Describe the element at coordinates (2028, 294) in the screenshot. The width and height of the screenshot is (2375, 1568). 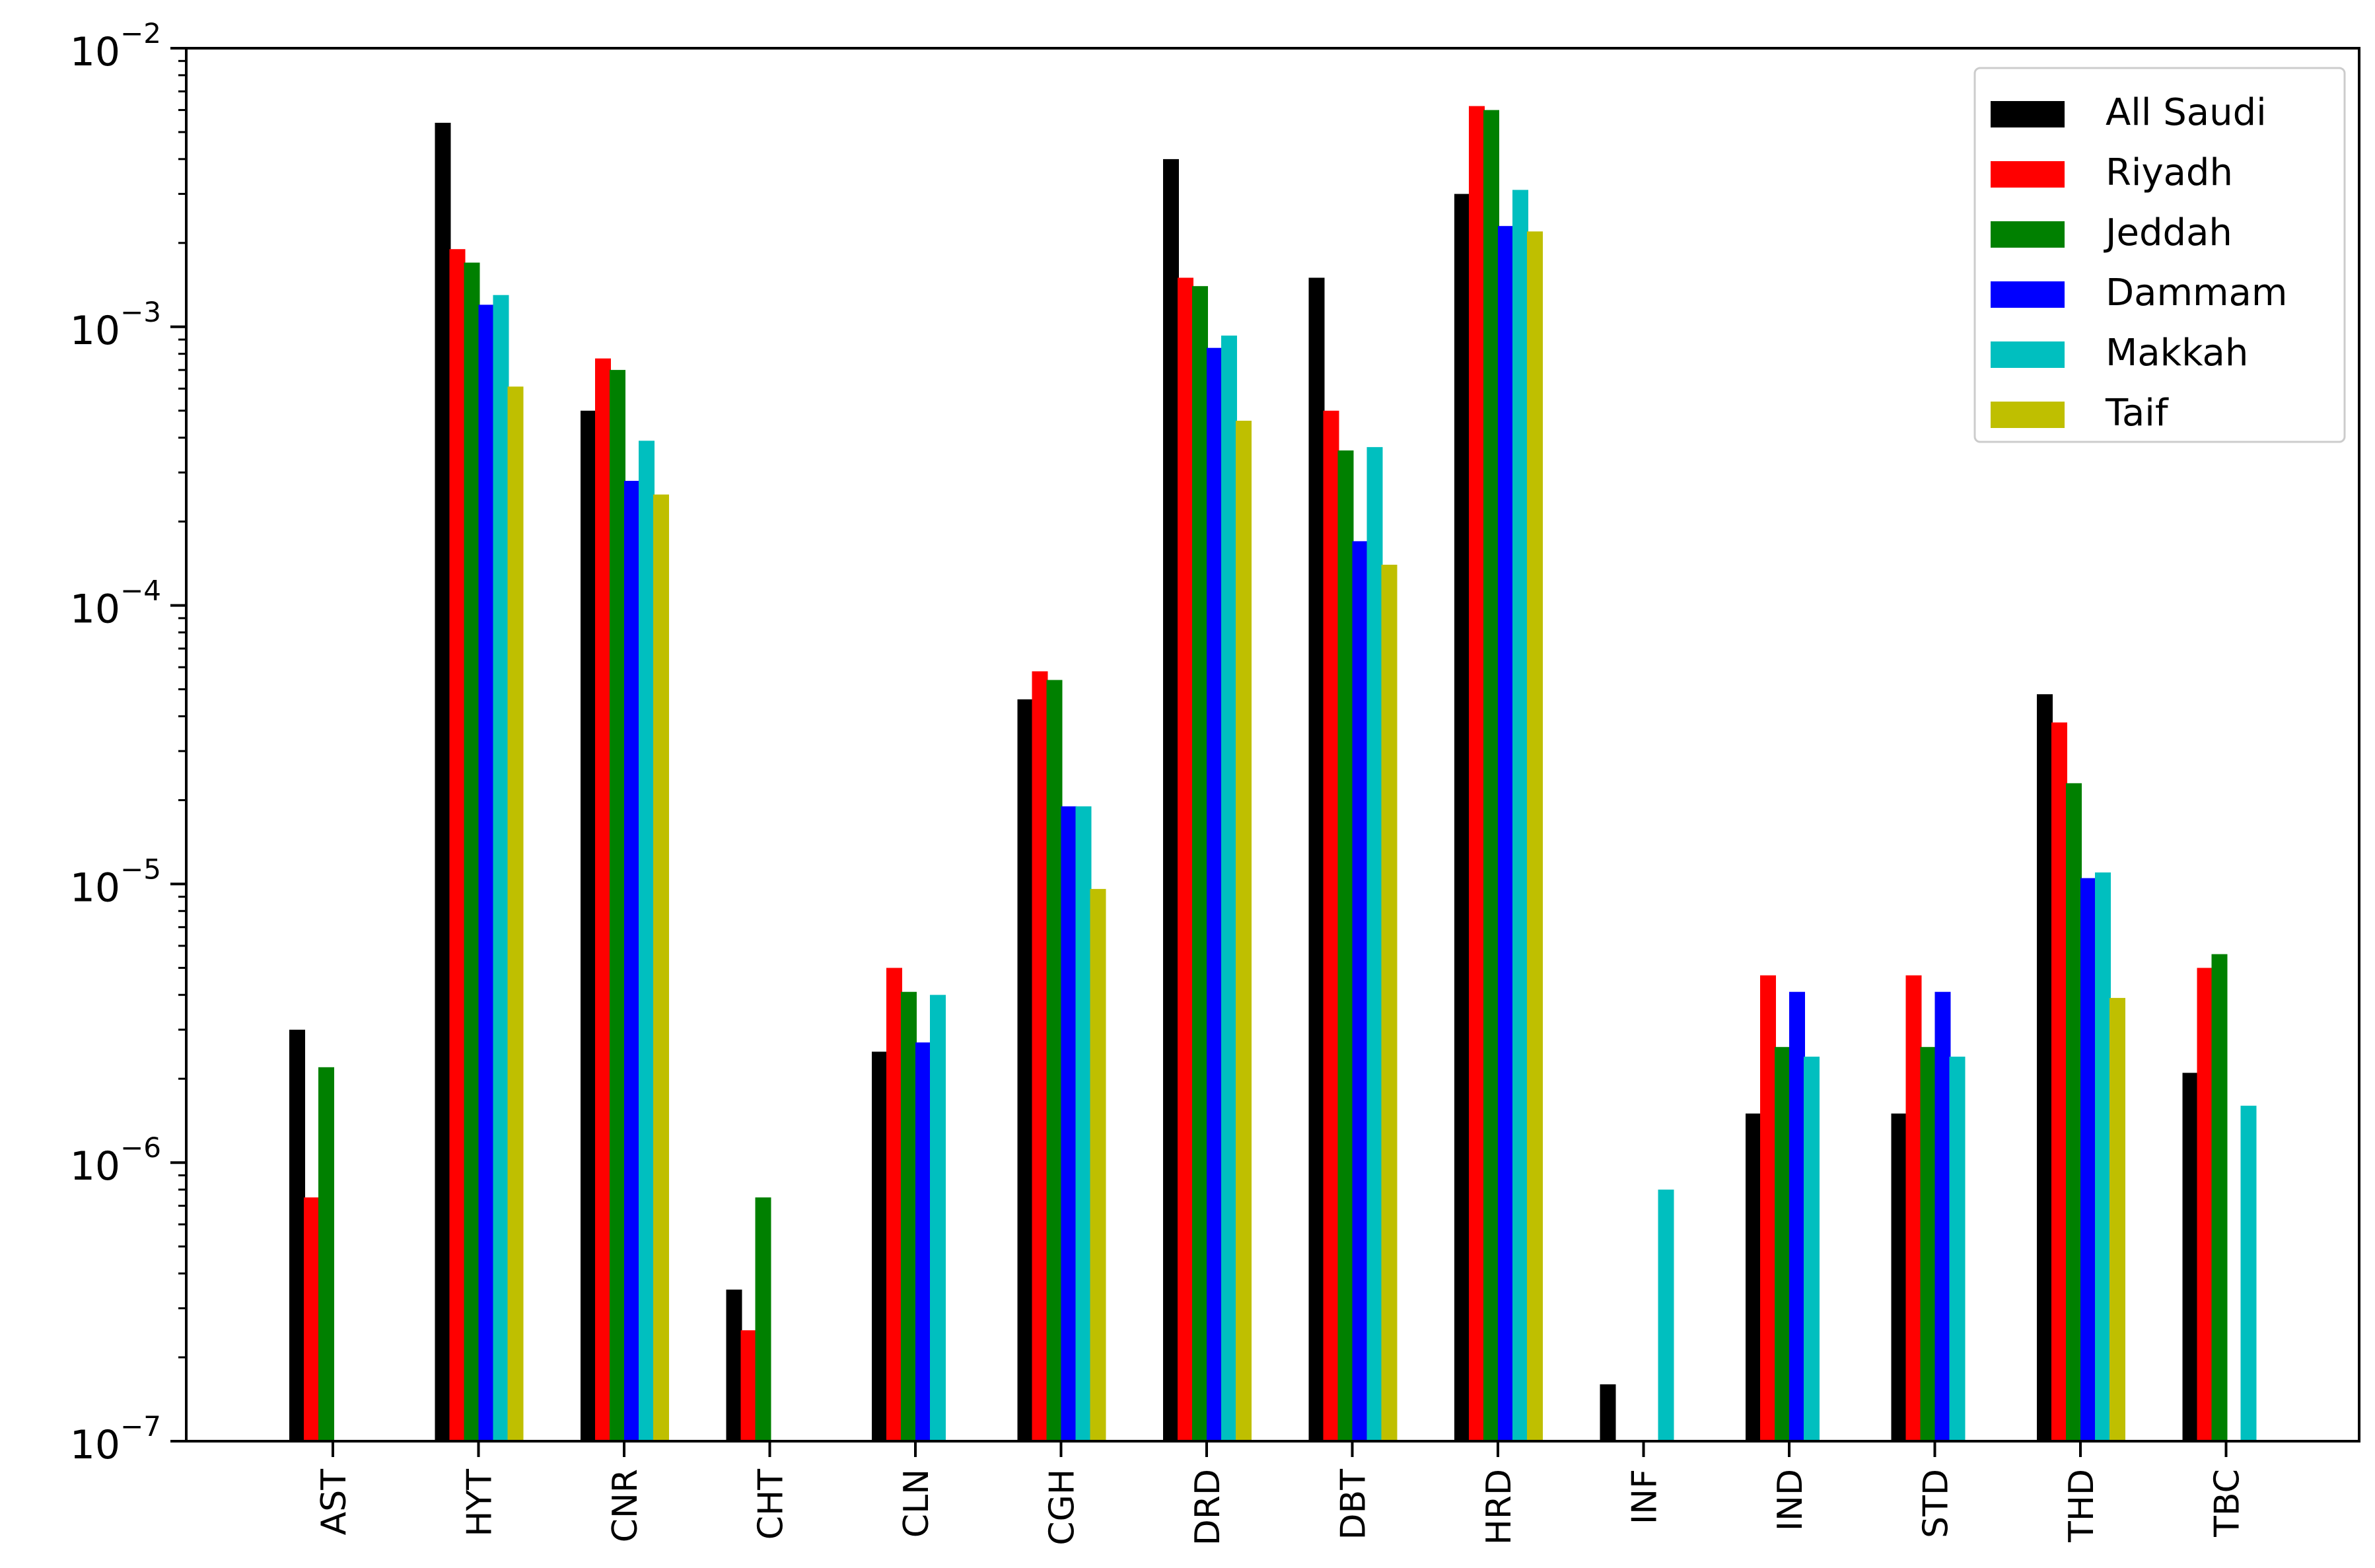
I see `legend-swatch-dammam` at that location.